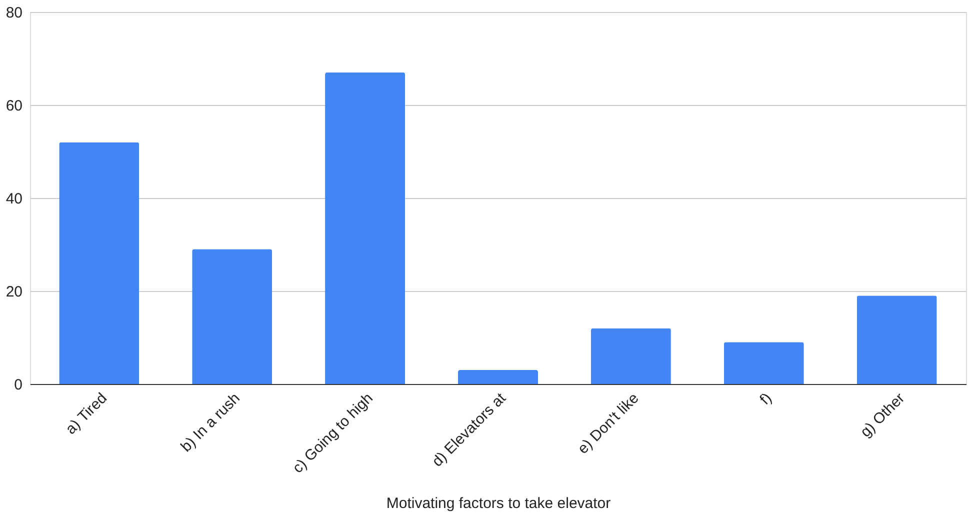  Describe the element at coordinates (18, 385) in the screenshot. I see `y-tick-label: 0` at that location.